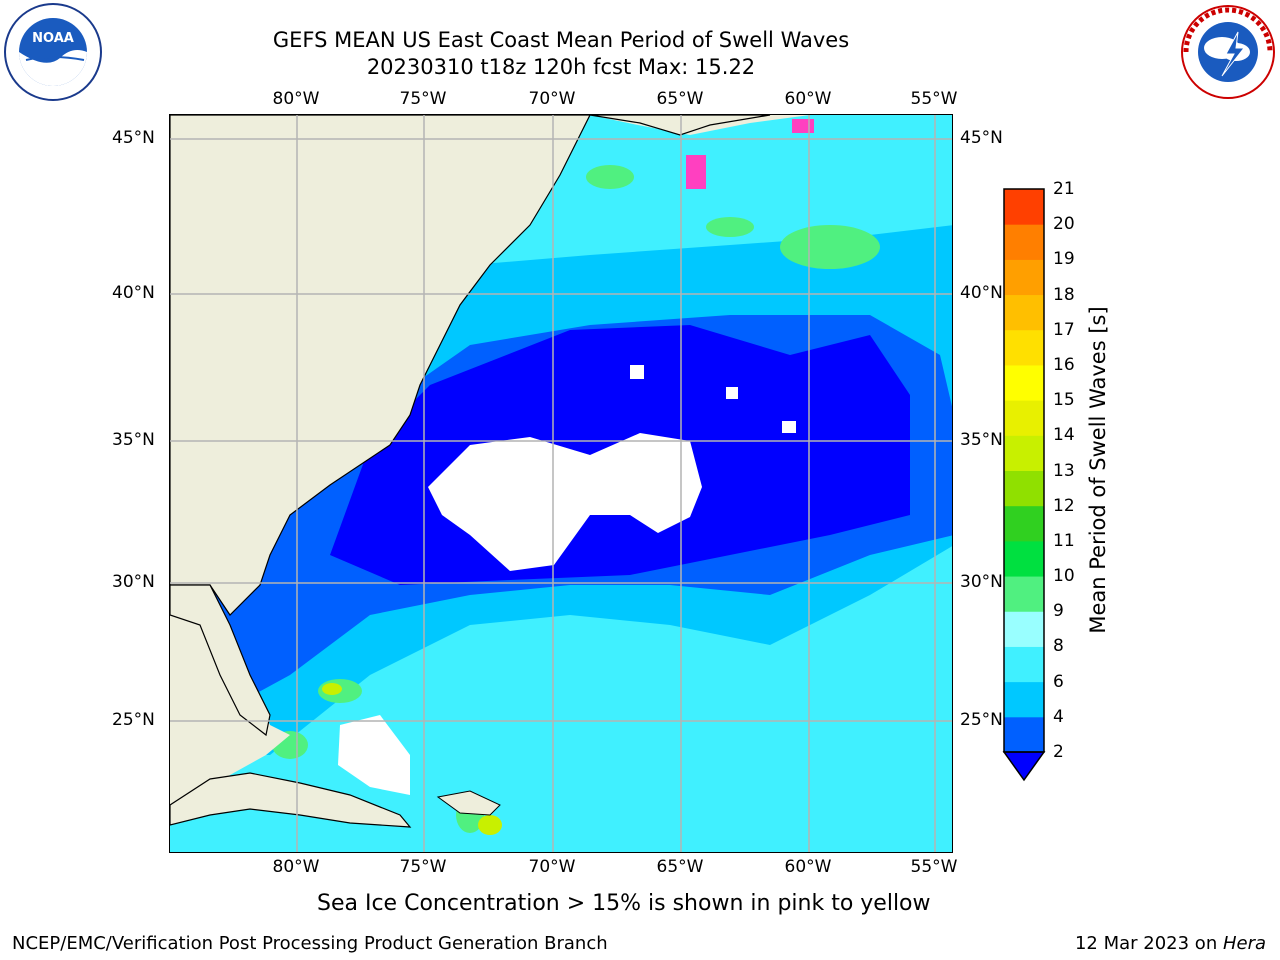 This screenshot has width=1280, height=960. Describe the element at coordinates (1064, 576) in the screenshot. I see `colorbar-tick-label: 10` at that location.